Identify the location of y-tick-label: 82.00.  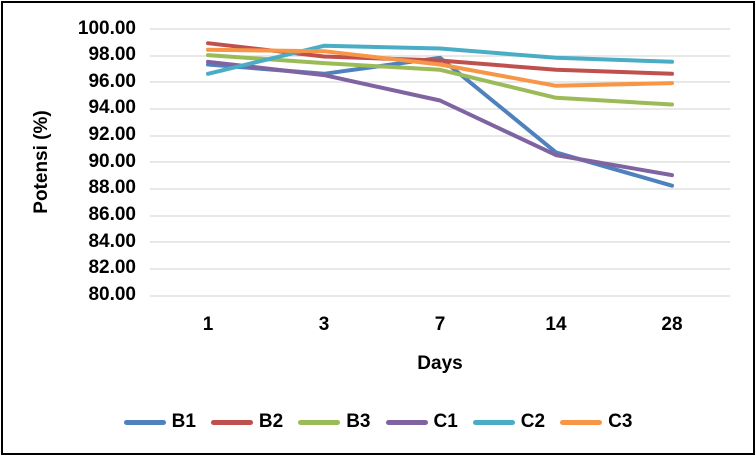
(112, 268).